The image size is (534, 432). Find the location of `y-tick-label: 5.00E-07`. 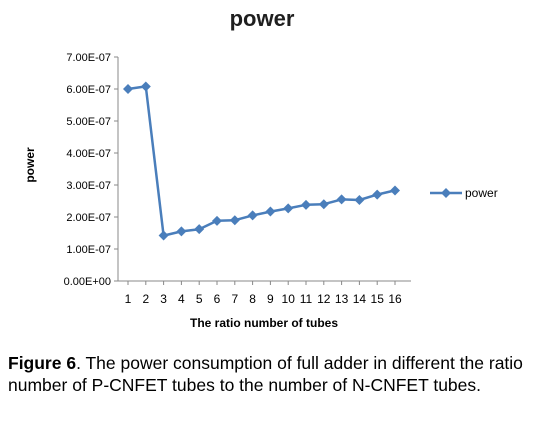

y-tick-label: 5.00E-07 is located at coordinates (88, 122).